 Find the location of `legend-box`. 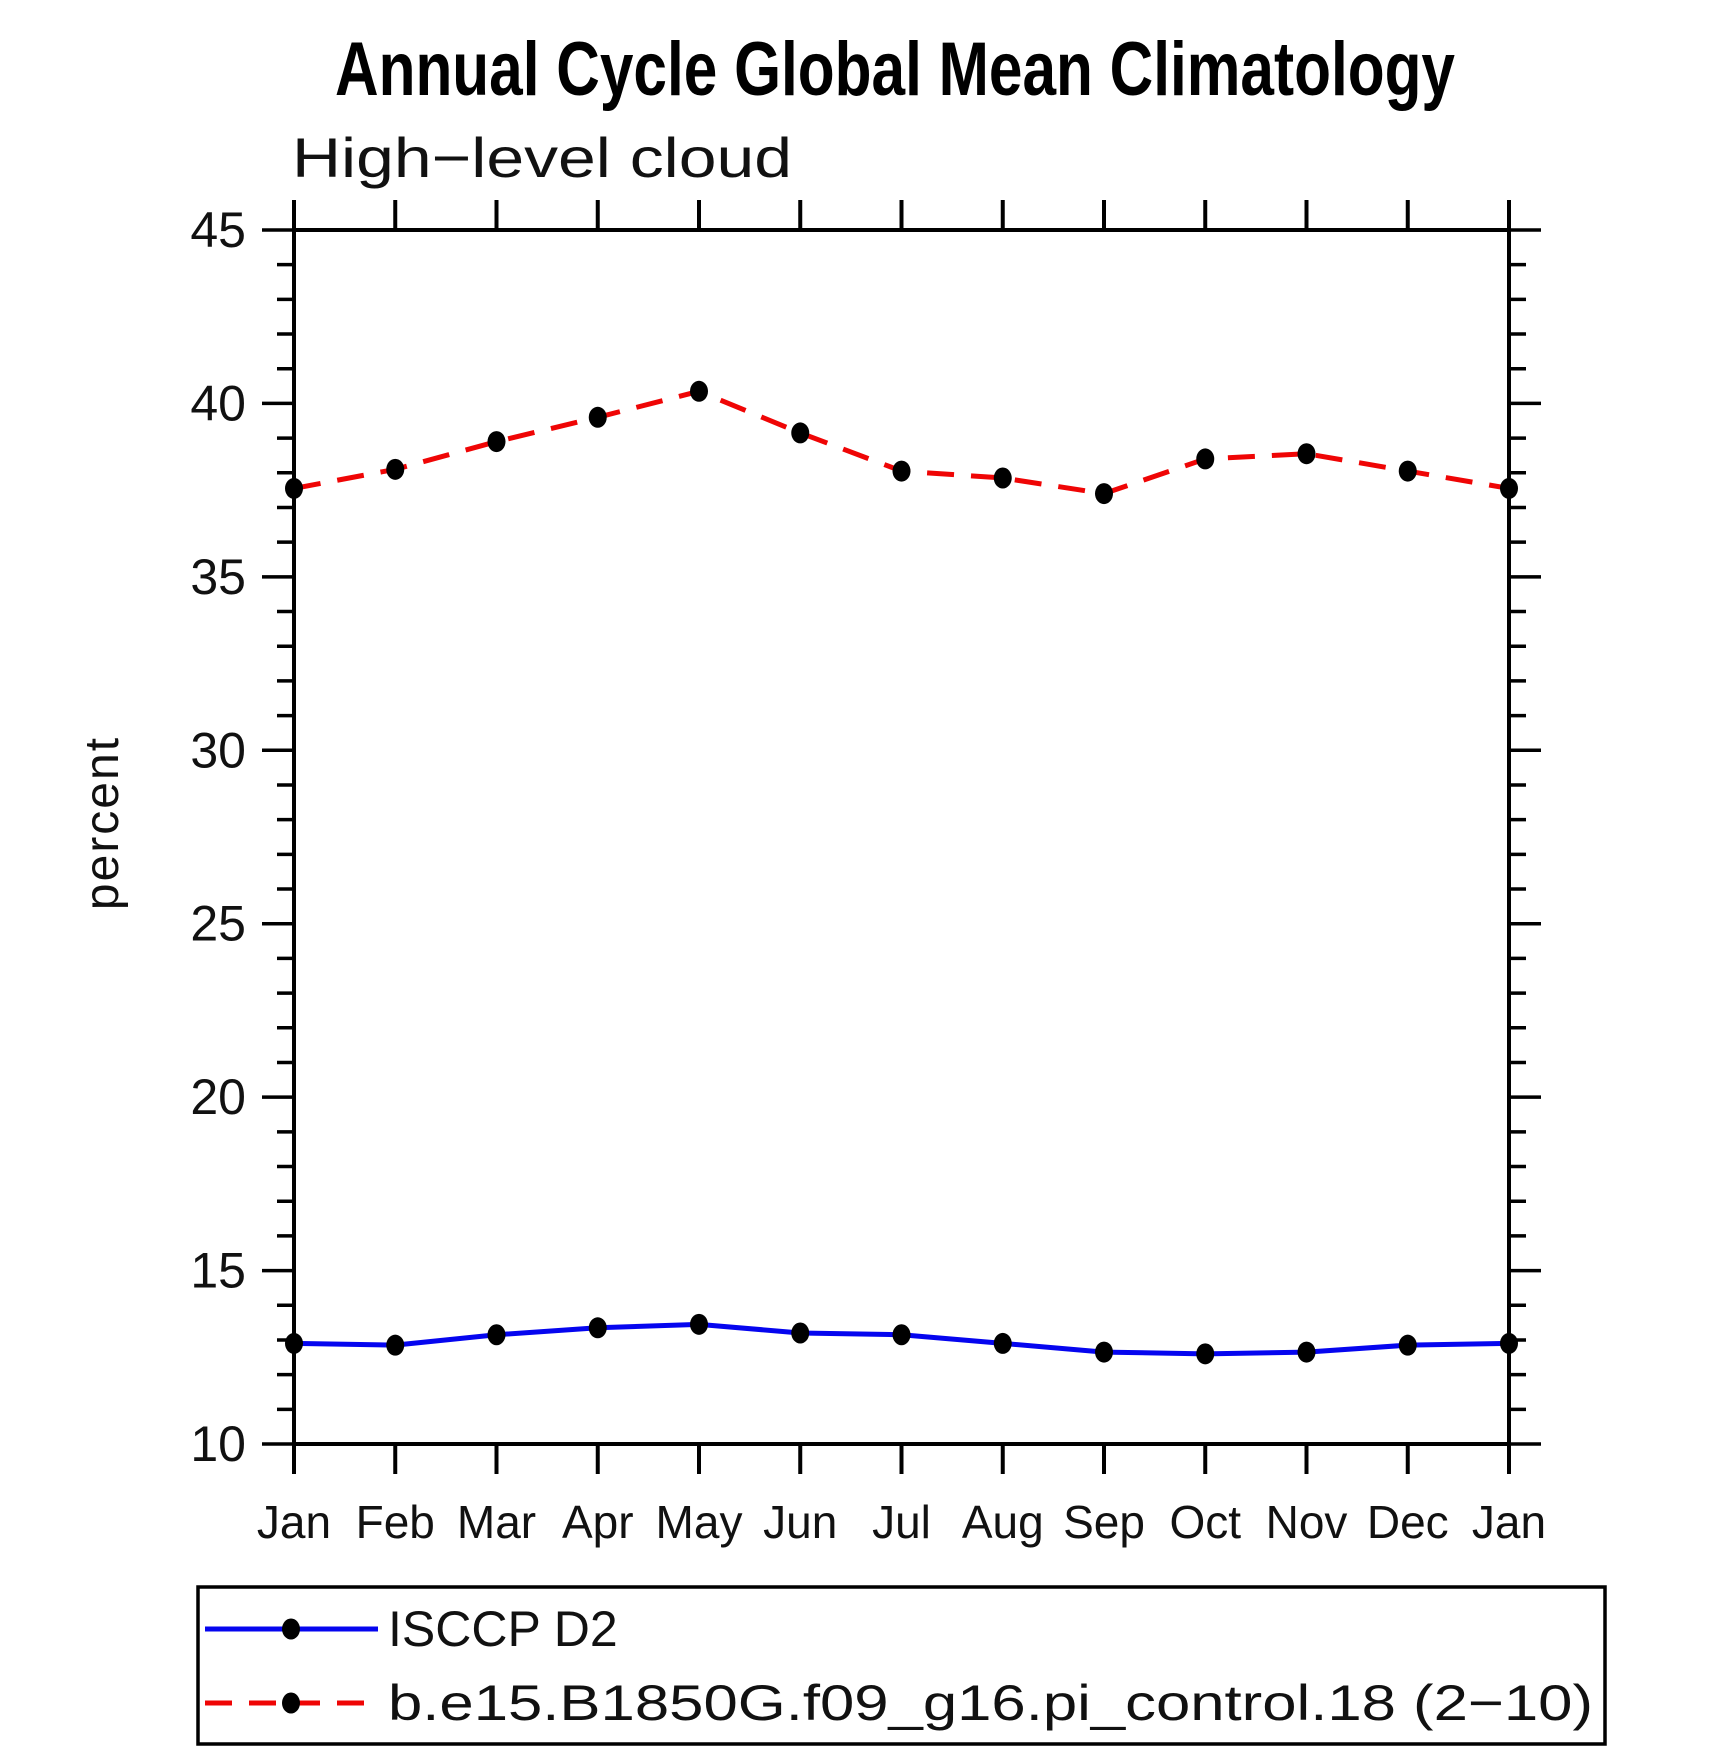

legend-box is located at coordinates (901, 1665).